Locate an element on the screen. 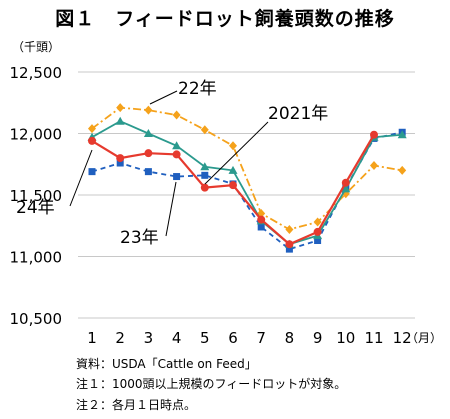  x-axis-unit-label: （月） is located at coordinates (424, 338).